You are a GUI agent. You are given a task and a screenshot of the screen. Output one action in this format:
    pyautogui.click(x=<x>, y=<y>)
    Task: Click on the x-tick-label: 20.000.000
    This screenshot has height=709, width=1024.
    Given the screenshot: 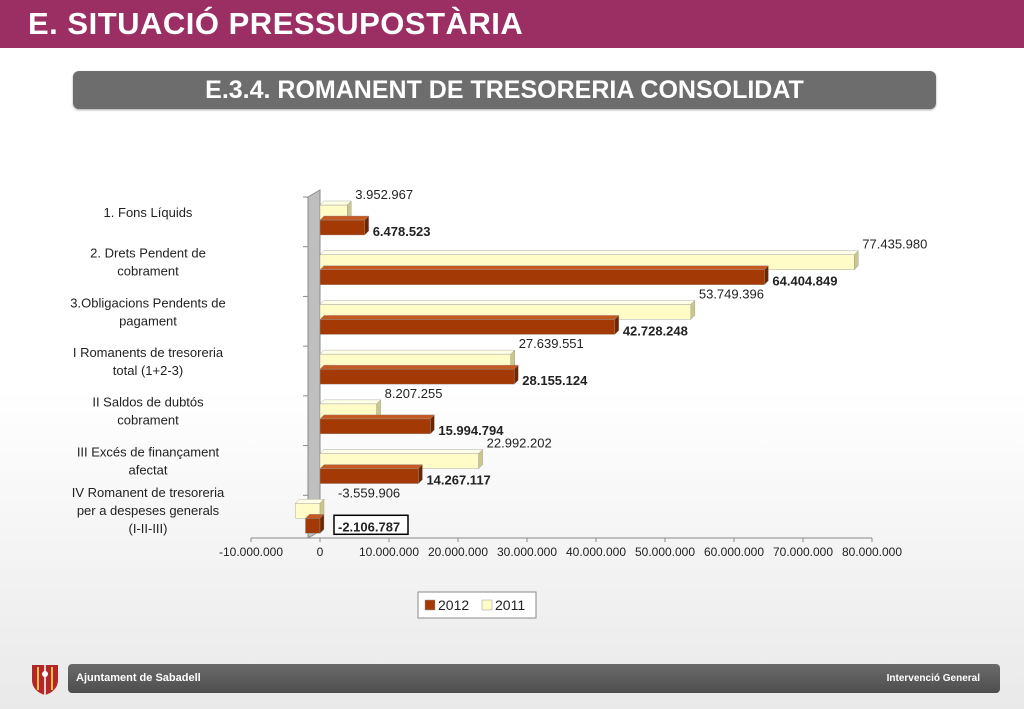 What is the action you would take?
    pyautogui.click(x=458, y=552)
    